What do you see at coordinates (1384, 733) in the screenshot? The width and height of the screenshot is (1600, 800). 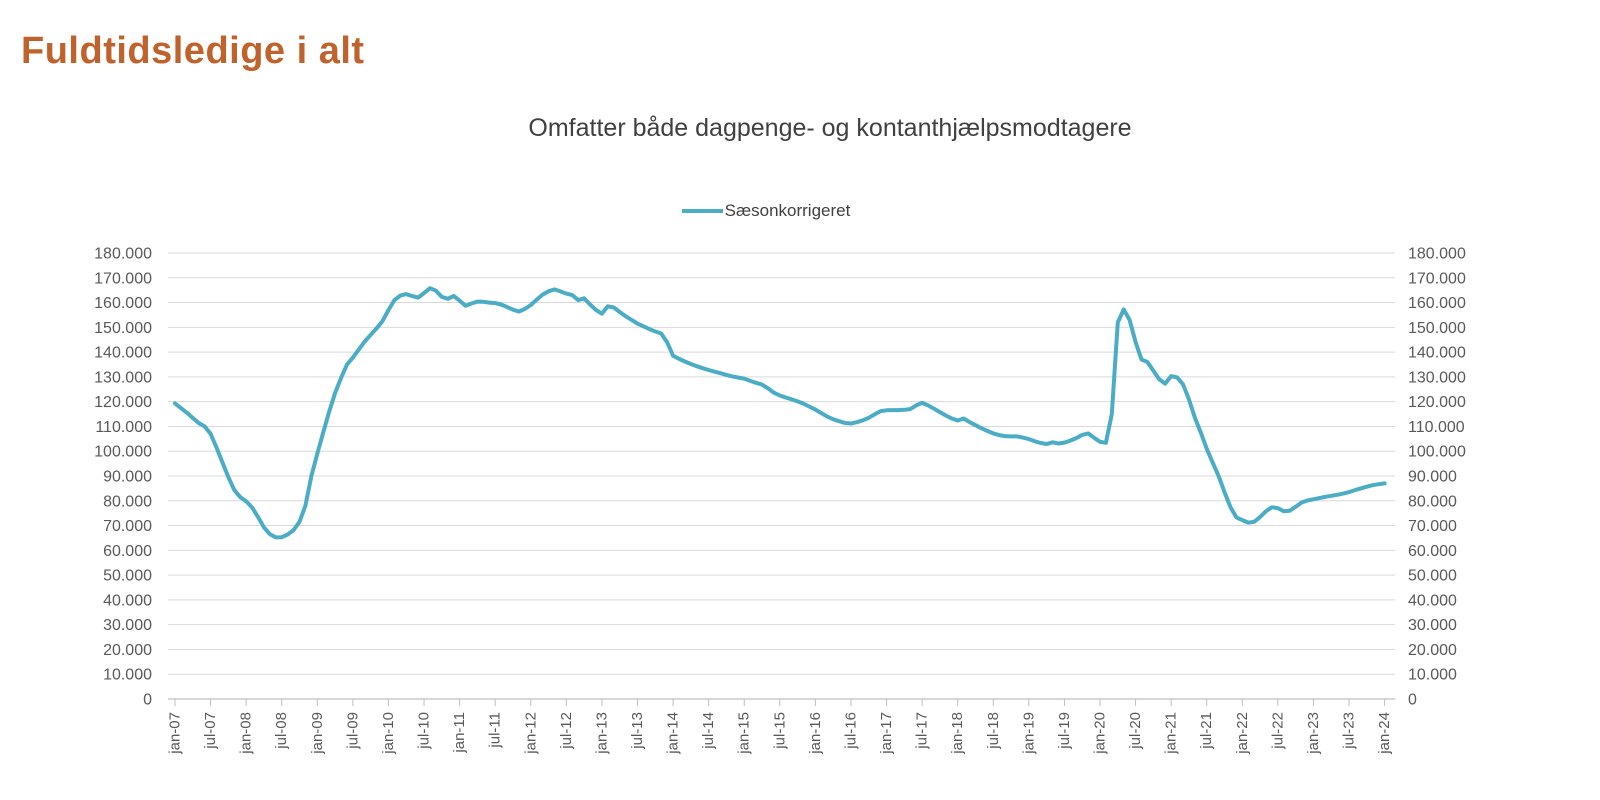 I see `x-tick-label: jan-24` at bounding box center [1384, 733].